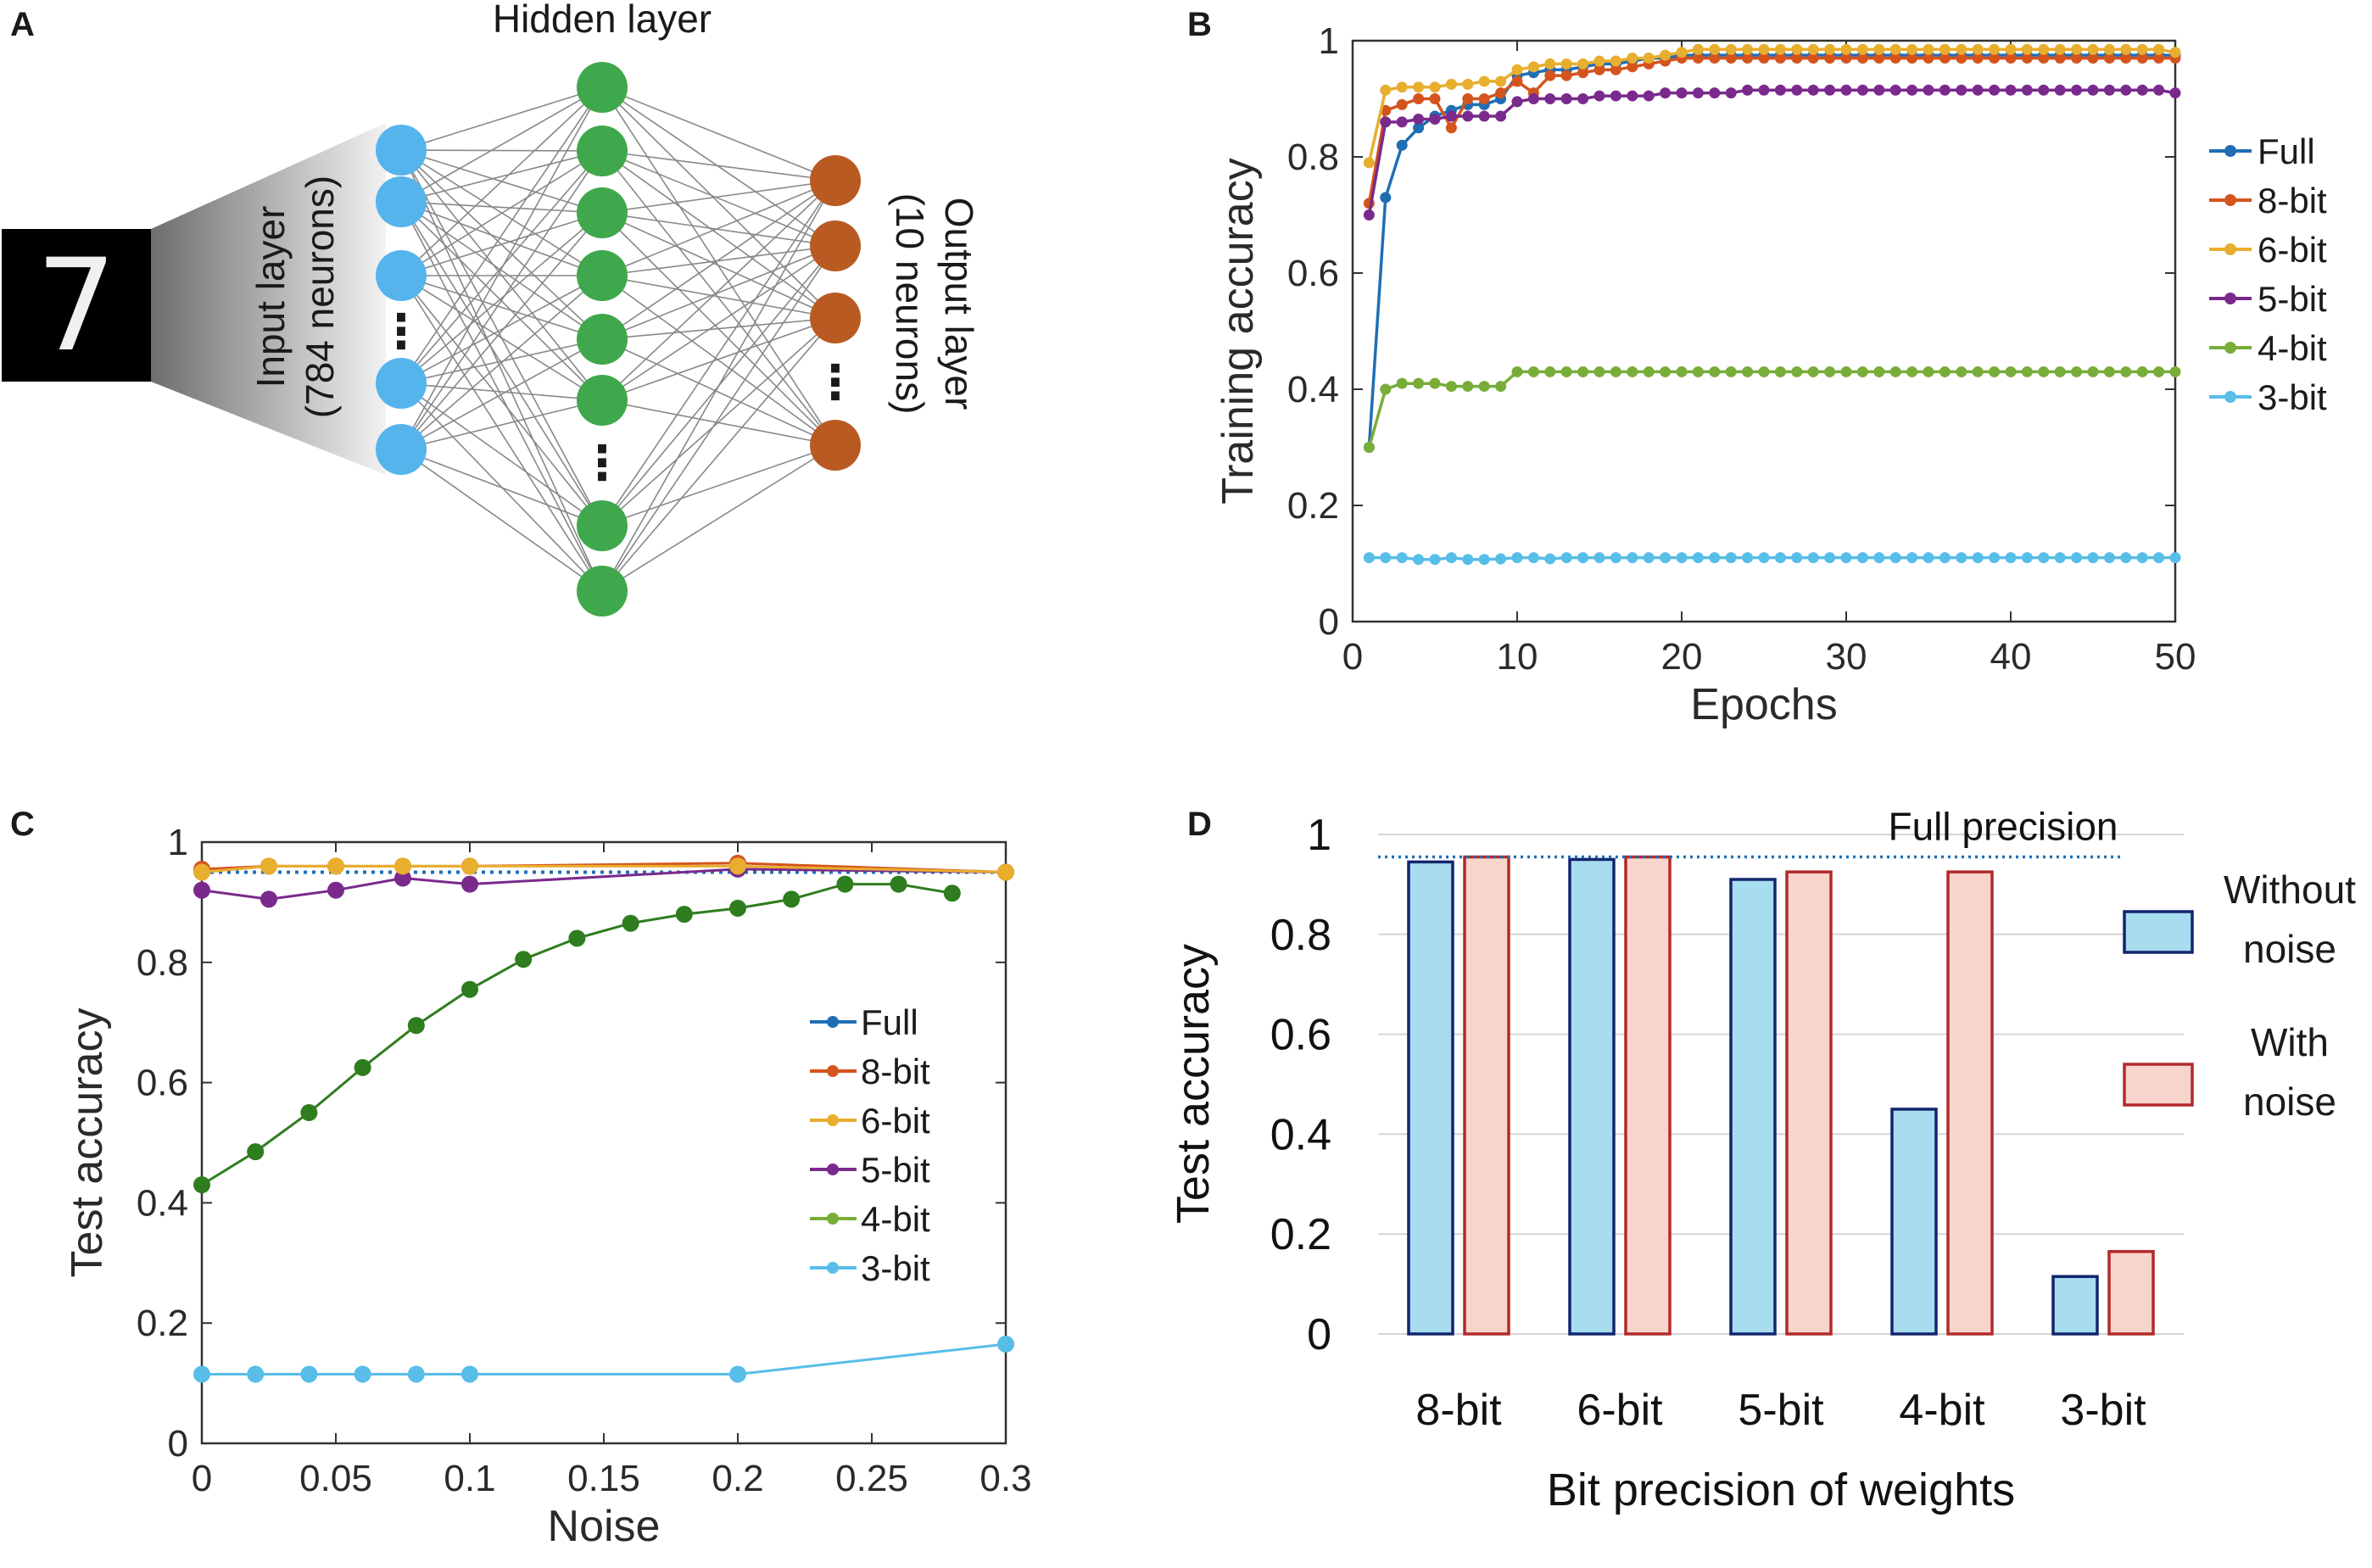  I want to click on series-line-4-bit, so click(577, 1034).